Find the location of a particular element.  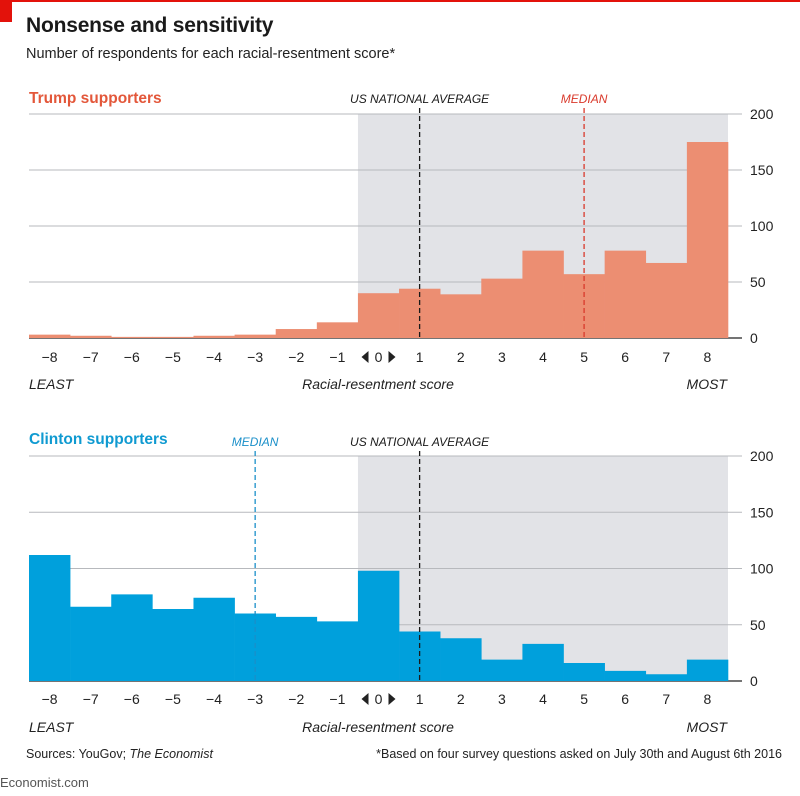

panel-title: Clinton supporters is located at coordinates (98, 439).